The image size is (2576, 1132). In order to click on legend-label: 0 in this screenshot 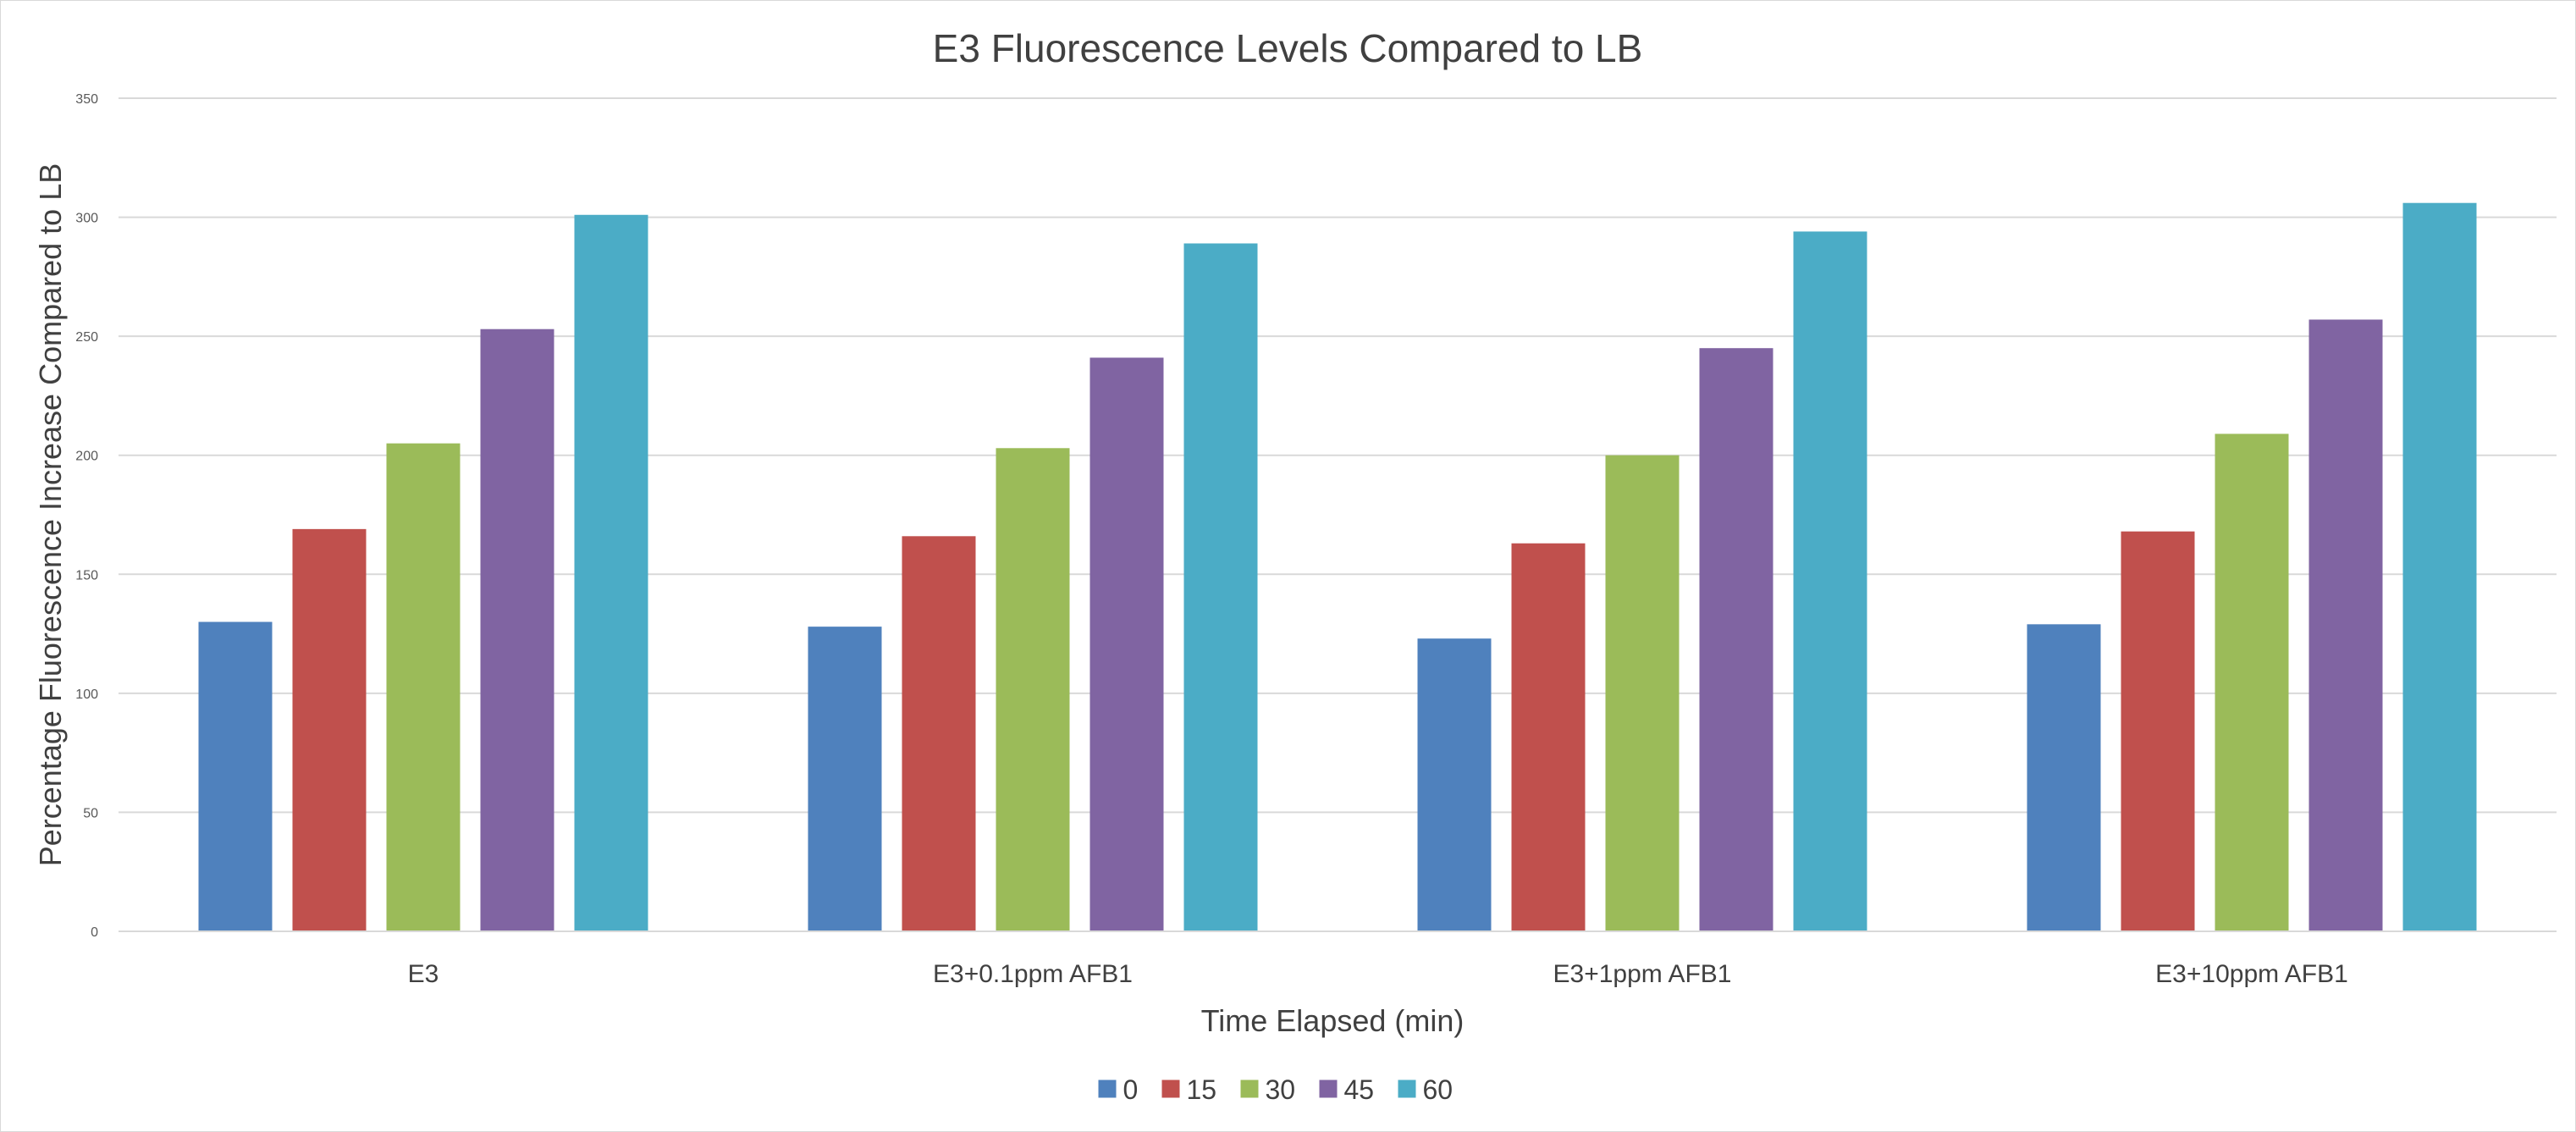, I will do `click(1131, 1089)`.